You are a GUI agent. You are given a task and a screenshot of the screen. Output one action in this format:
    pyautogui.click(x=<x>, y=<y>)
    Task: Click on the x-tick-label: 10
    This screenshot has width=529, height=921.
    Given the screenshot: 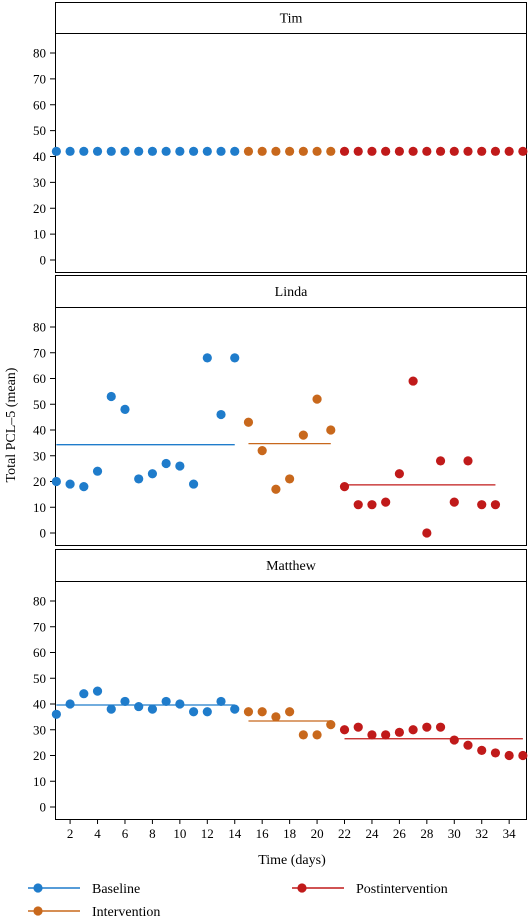 What is the action you would take?
    pyautogui.click(x=179, y=833)
    